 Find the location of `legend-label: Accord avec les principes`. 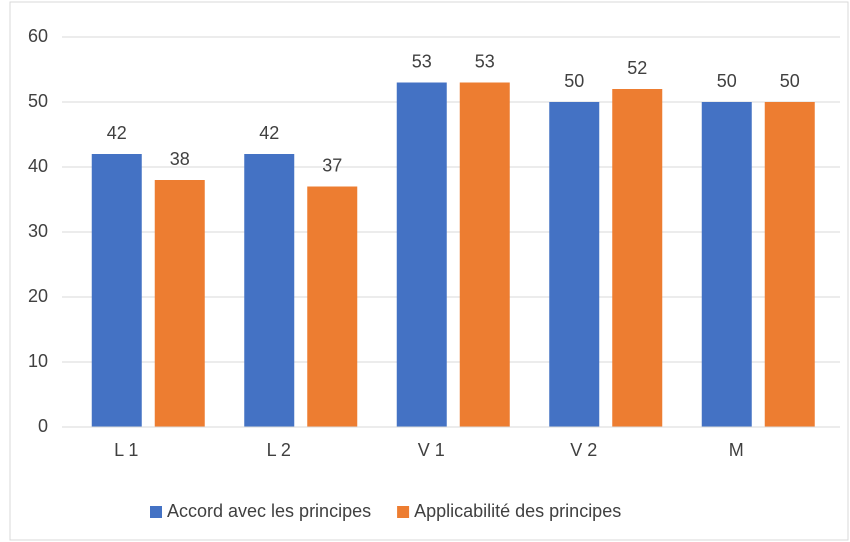

legend-label: Accord avec les principes is located at coordinates (269, 511).